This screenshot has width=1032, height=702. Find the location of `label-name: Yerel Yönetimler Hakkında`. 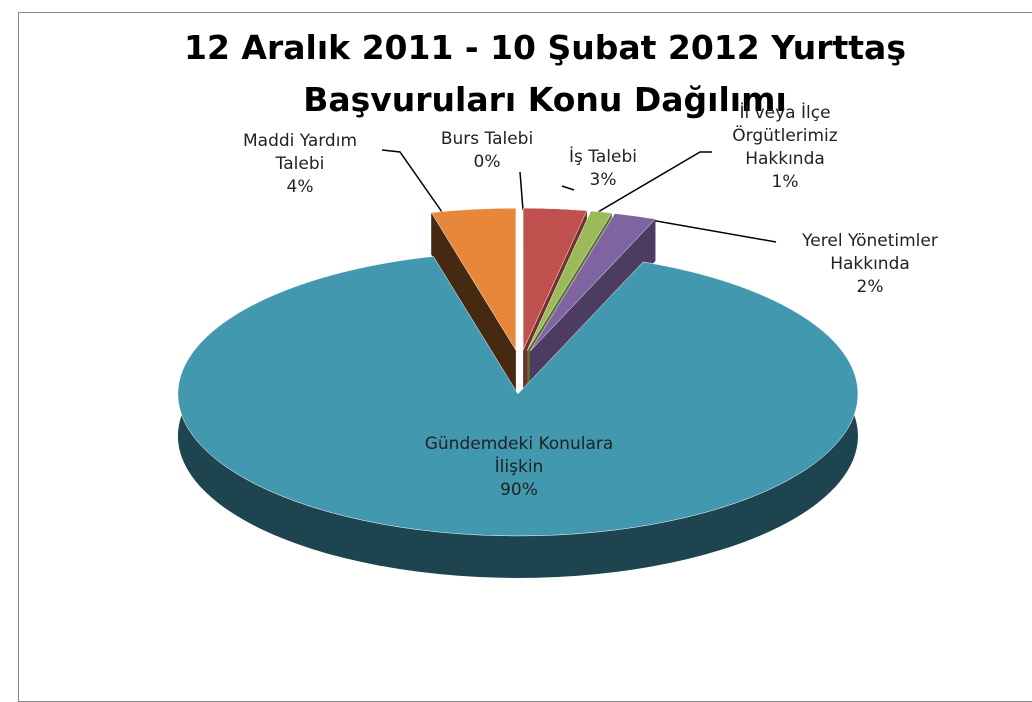

label-name: Yerel Yönetimler Hakkında is located at coordinates (870, 252).